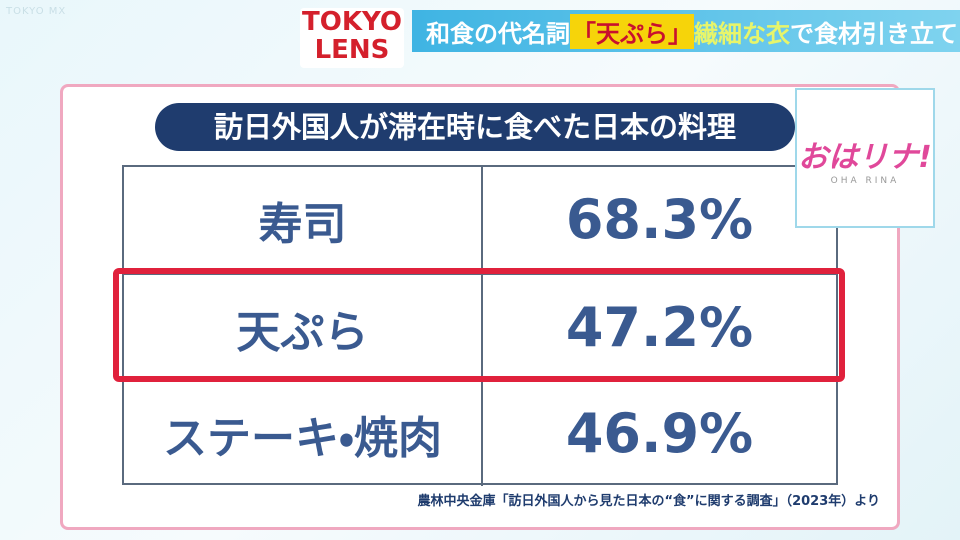 The width and height of the screenshot is (960, 540). Describe the element at coordinates (303, 433) in the screenshot. I see `dish-name: ステーキ・焼肉` at that location.